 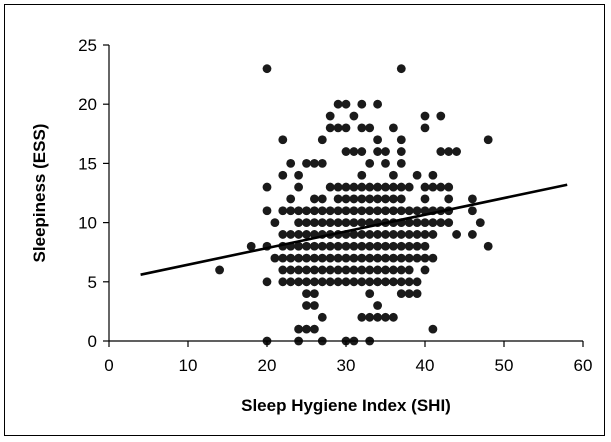 I want to click on x-tick-label: 10, so click(x=188, y=365).